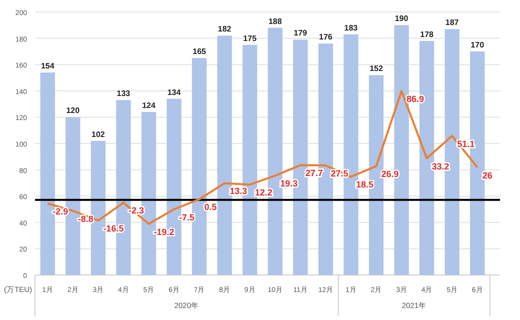 This screenshot has width=520, height=320. What do you see at coordinates (239, 191) in the screenshot?
I see `data-label: 13.3` at bounding box center [239, 191].